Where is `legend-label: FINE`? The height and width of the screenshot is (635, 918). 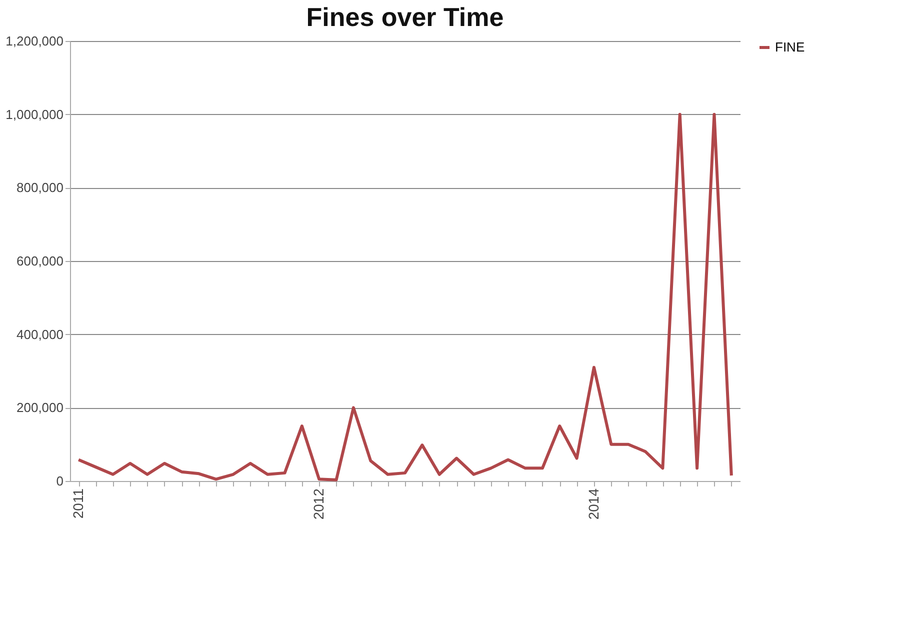
legend-label: FINE is located at coordinates (790, 47).